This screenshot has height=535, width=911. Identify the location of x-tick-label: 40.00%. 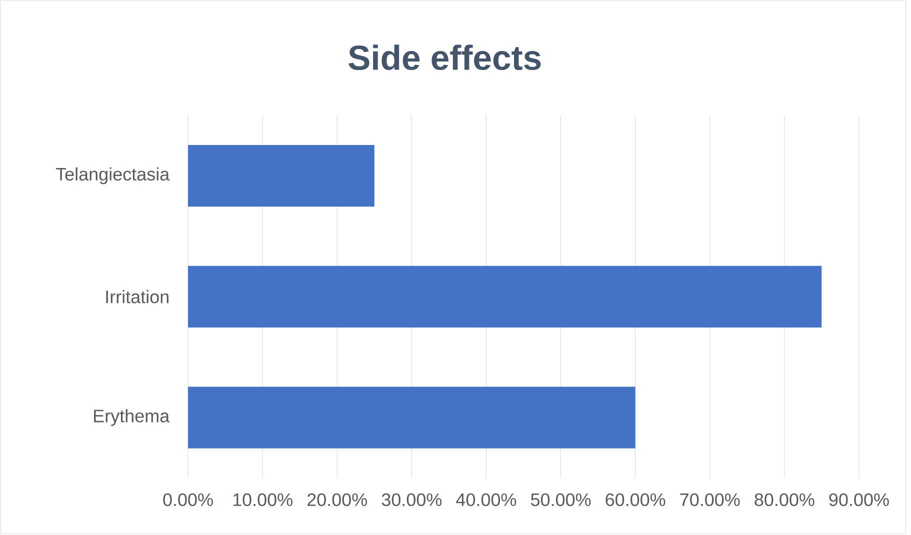
(486, 499).